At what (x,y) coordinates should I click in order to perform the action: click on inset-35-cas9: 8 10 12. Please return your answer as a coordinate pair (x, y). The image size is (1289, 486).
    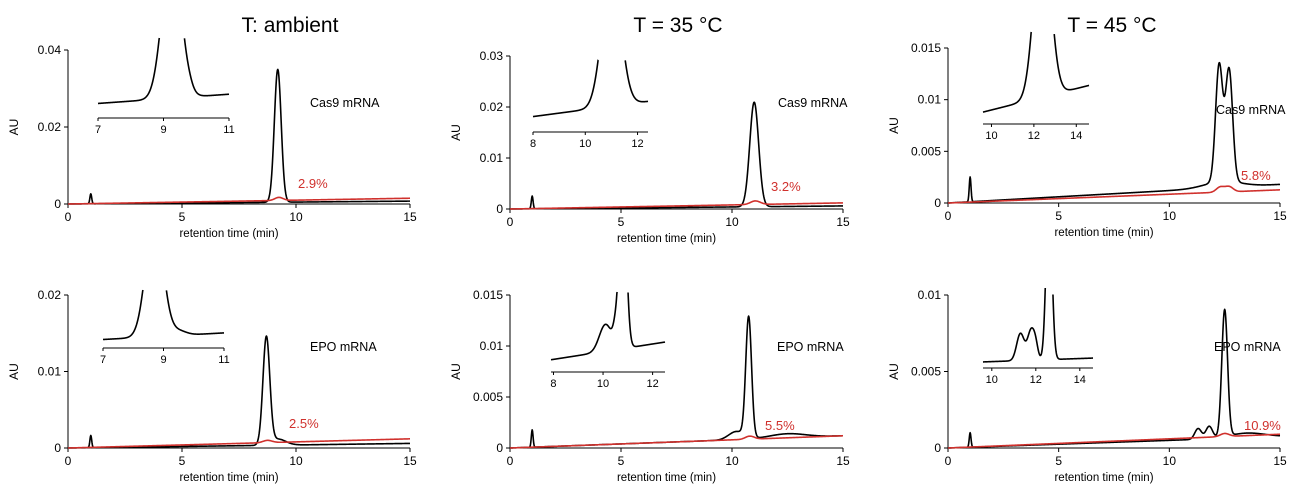
    Looking at the image, I should click on (589, 104).